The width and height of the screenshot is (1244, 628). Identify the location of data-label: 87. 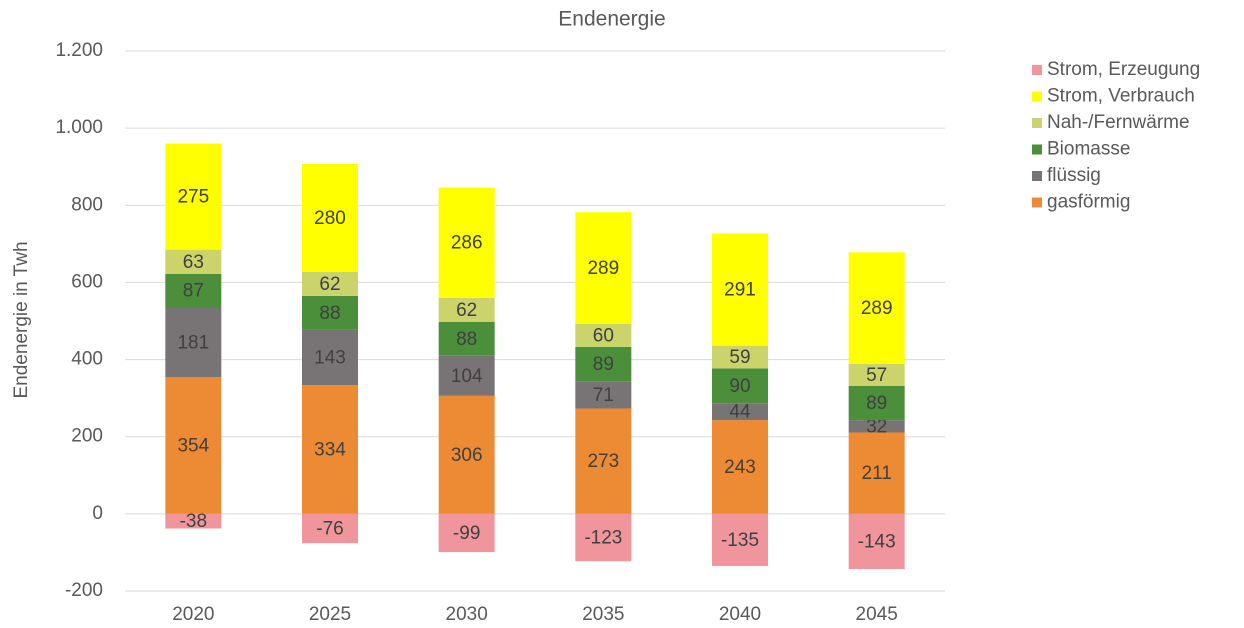
(193, 291).